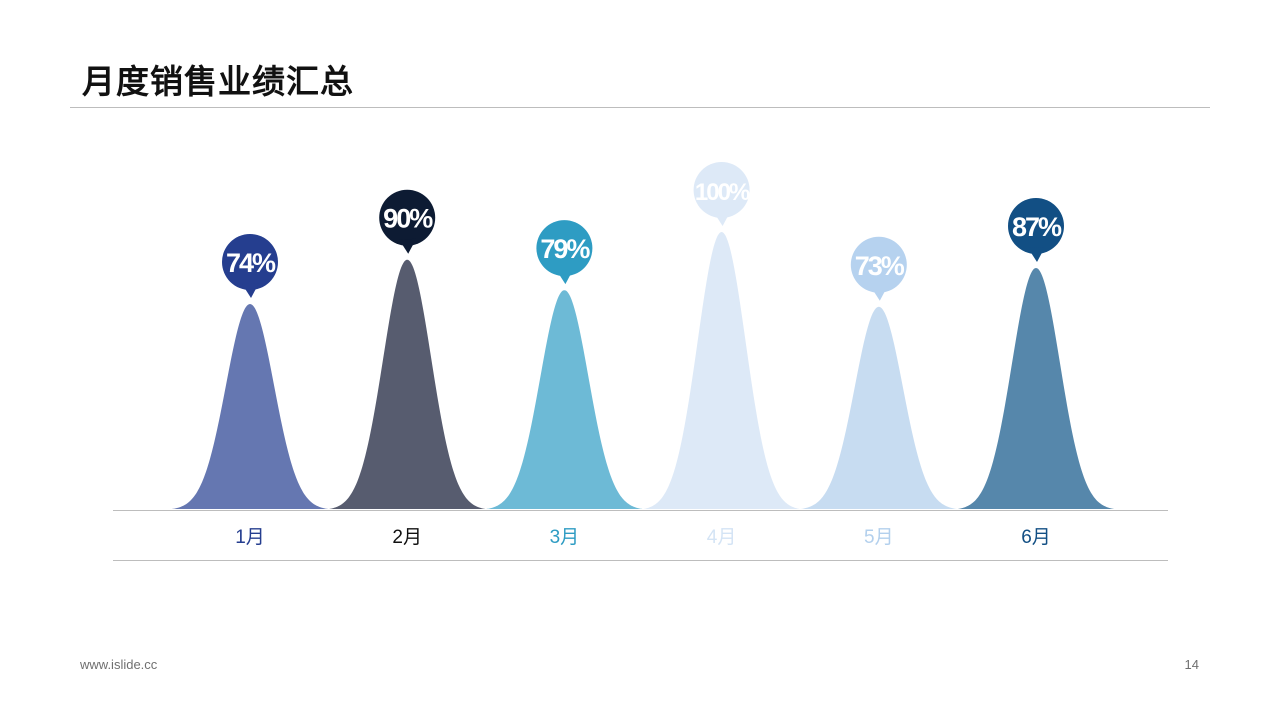  What do you see at coordinates (218, 81) in the screenshot?
I see `slide-title: 月度销售业绩汇总` at bounding box center [218, 81].